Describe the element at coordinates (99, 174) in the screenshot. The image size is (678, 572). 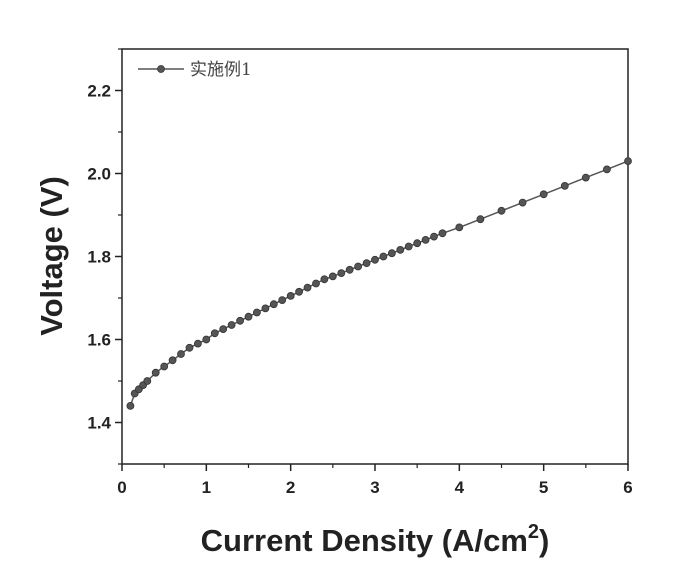
I see `y-tick-label: 2.0` at that location.